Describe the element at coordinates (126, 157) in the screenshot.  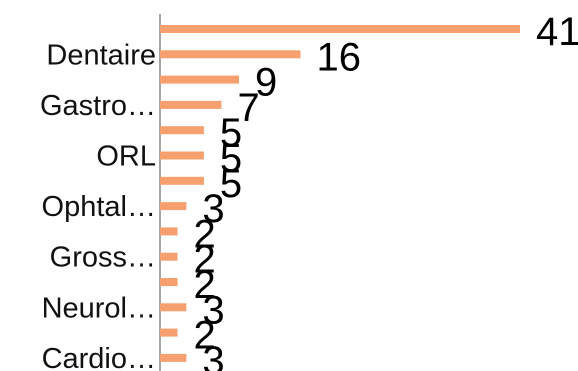
I see `category-label: ORL` at that location.